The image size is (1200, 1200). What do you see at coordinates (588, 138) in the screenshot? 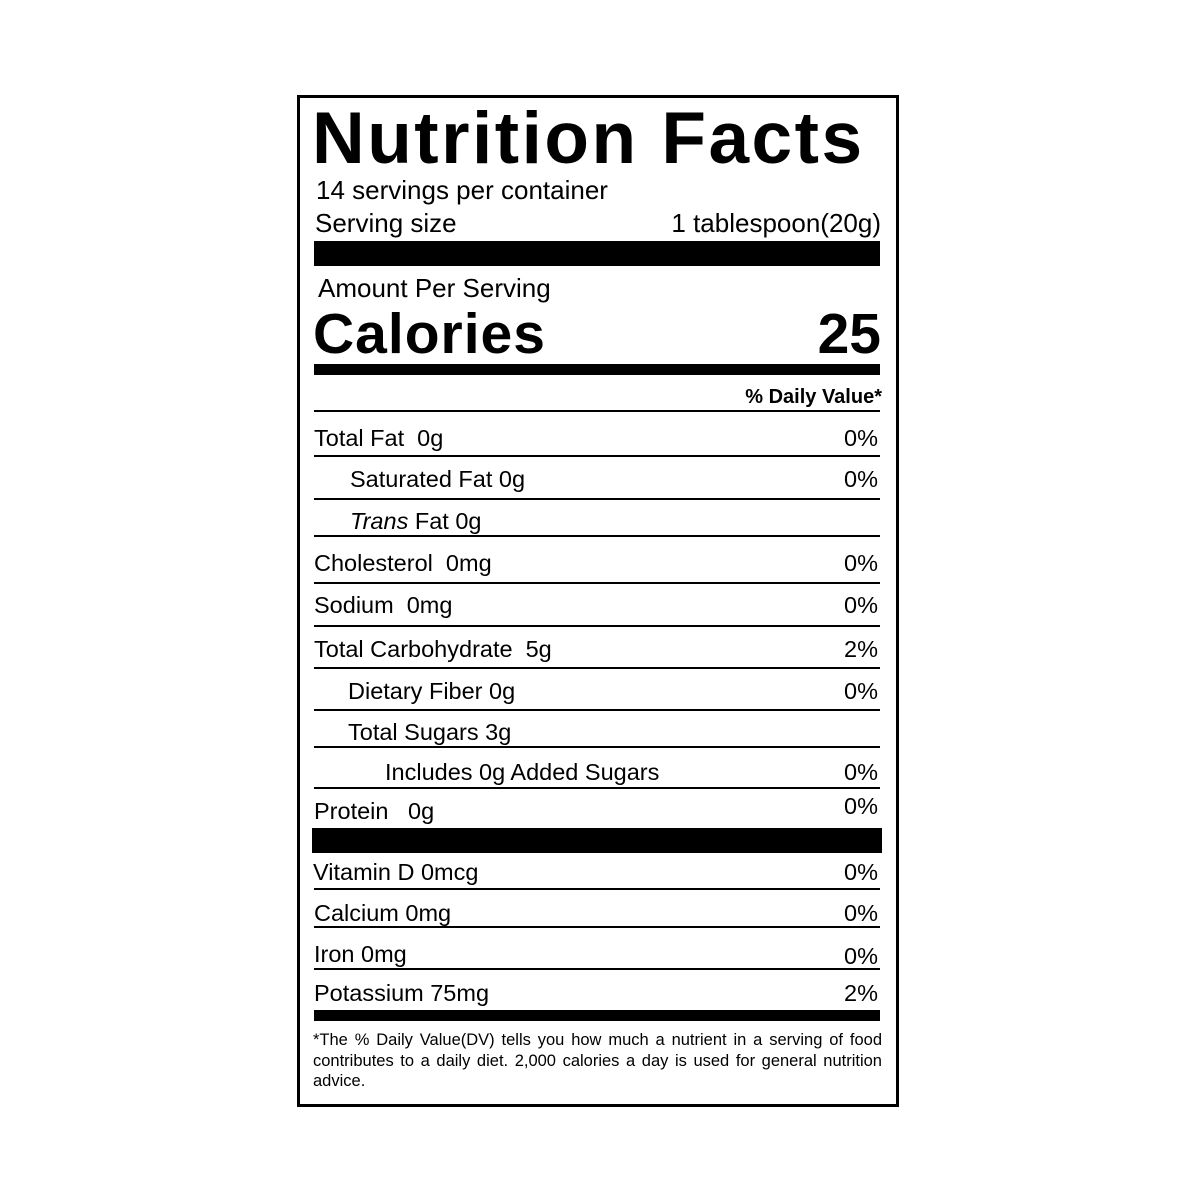
I see `label-title: Nutrition Facts` at bounding box center [588, 138].